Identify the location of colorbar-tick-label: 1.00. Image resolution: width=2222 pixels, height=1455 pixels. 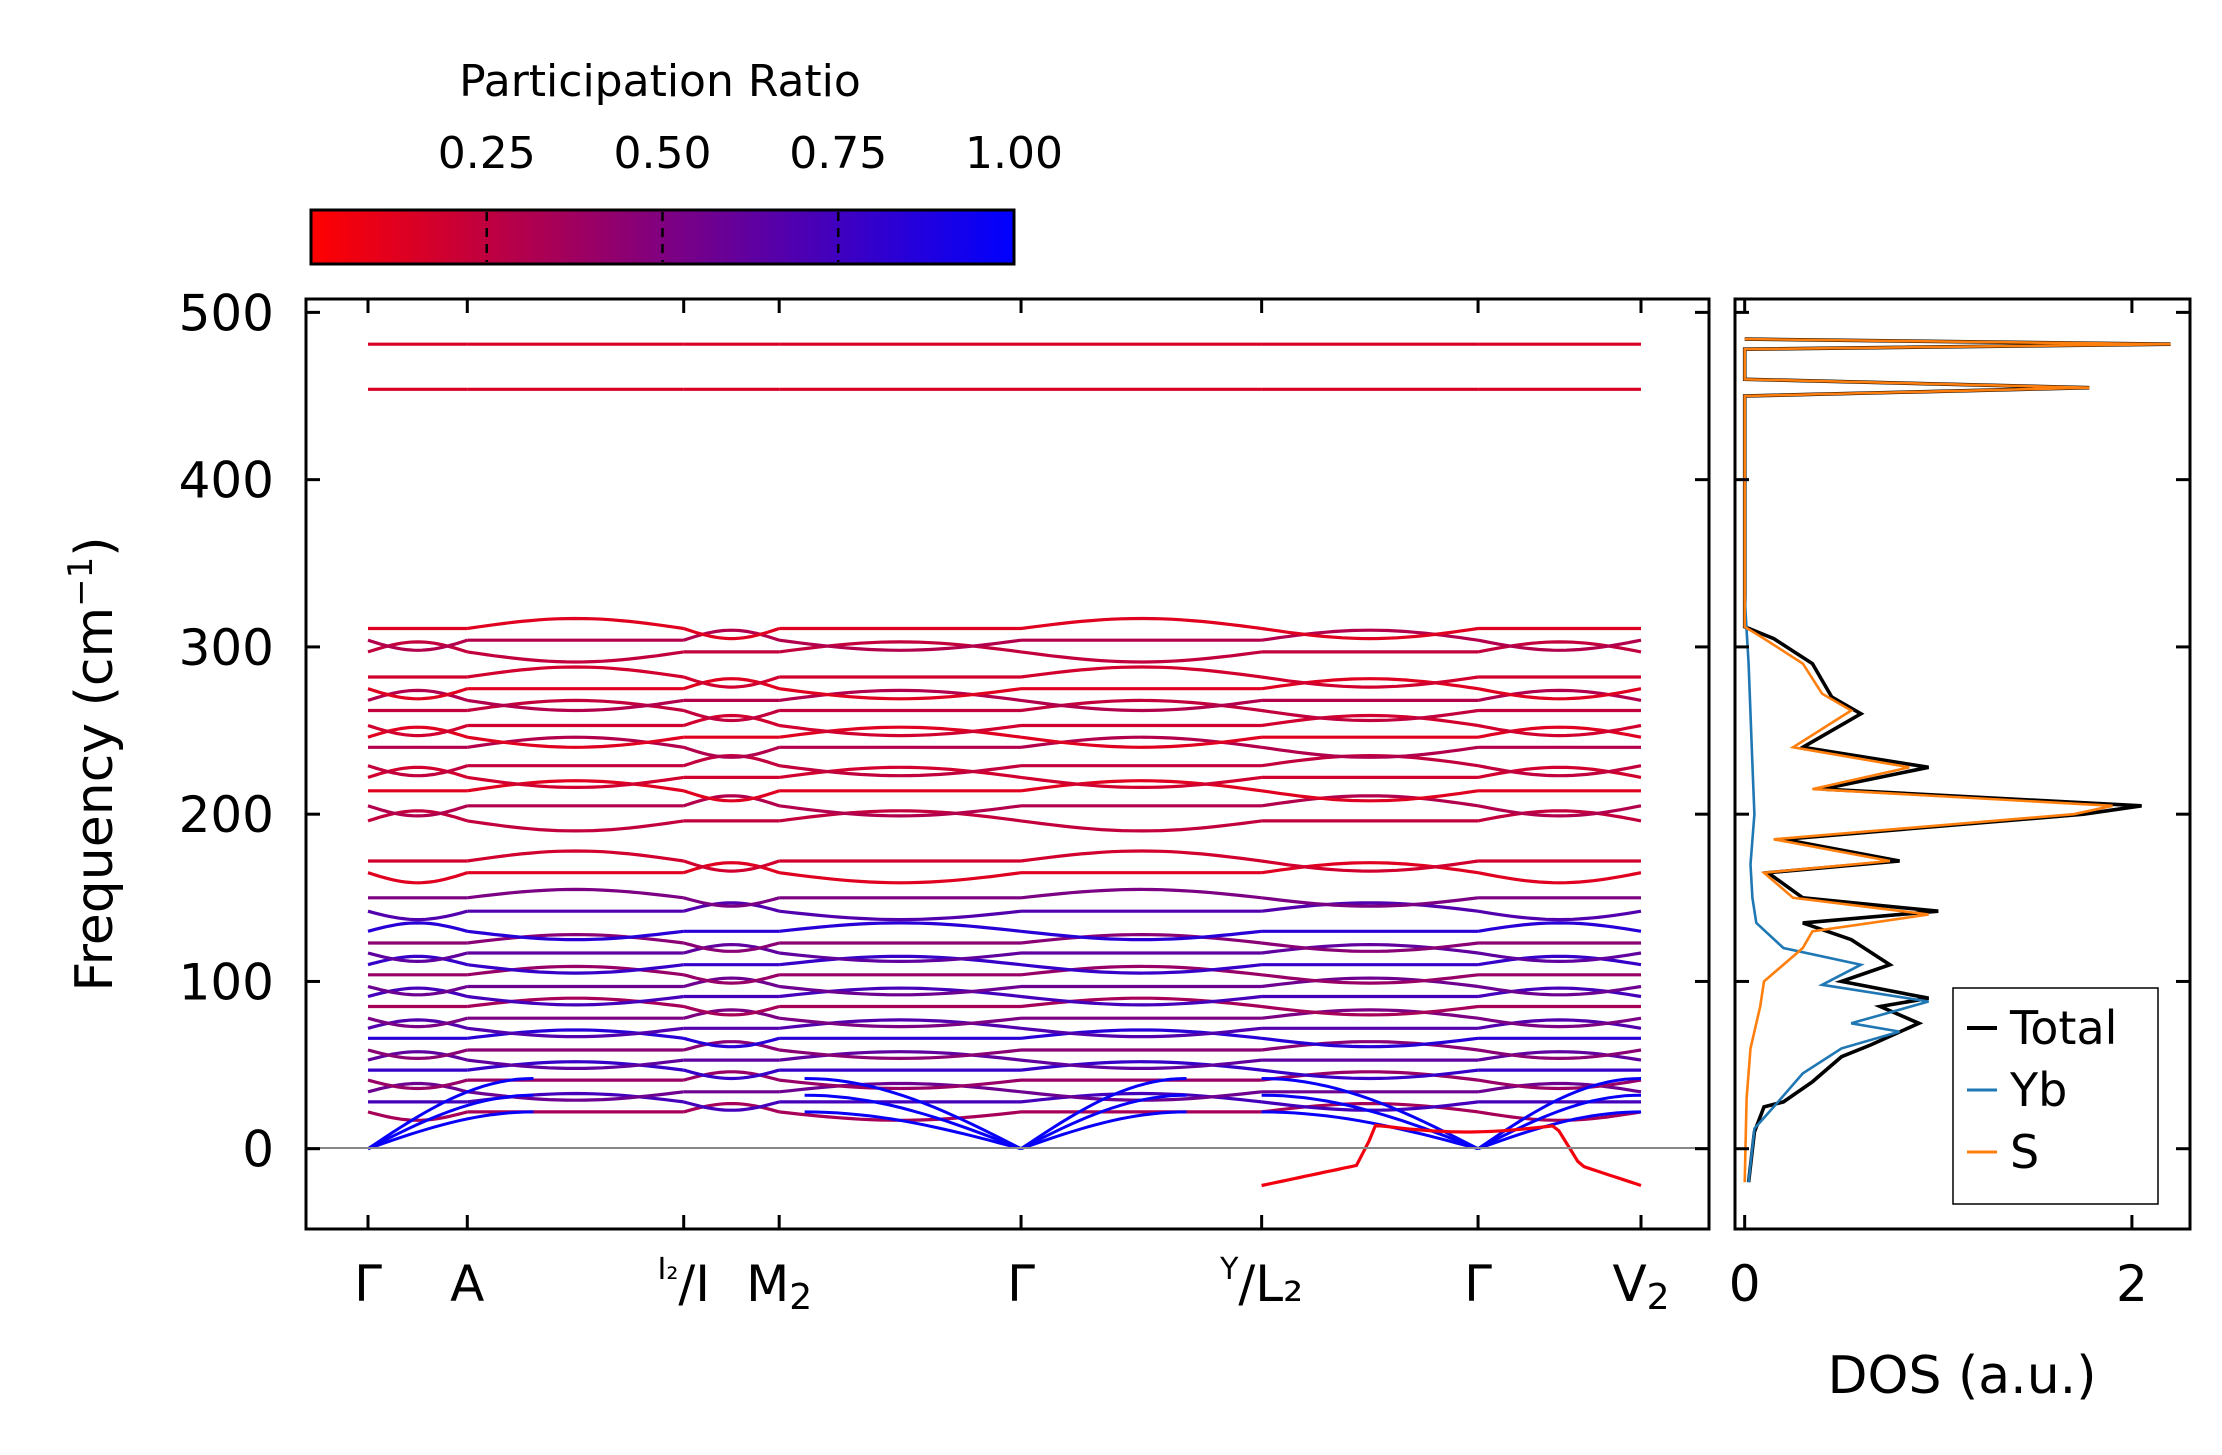
(1014, 153).